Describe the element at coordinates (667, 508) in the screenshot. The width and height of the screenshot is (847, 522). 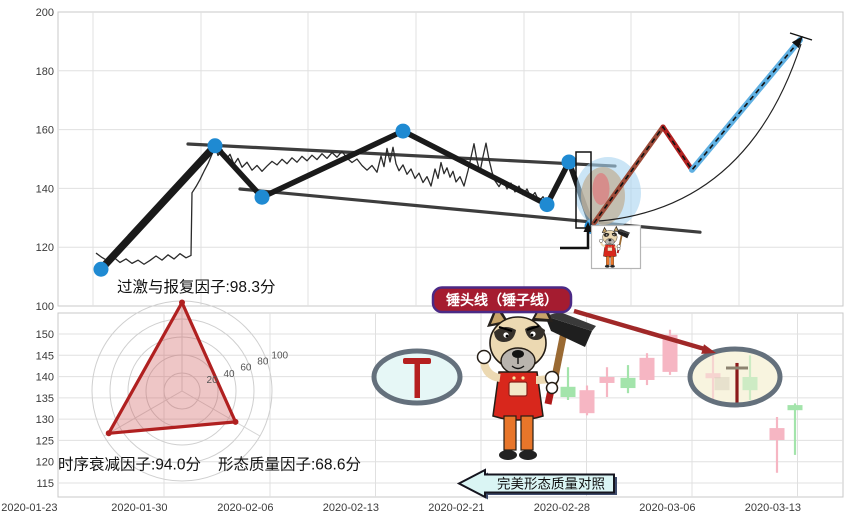
I see `x-tick-label: 2020-03-06` at that location.